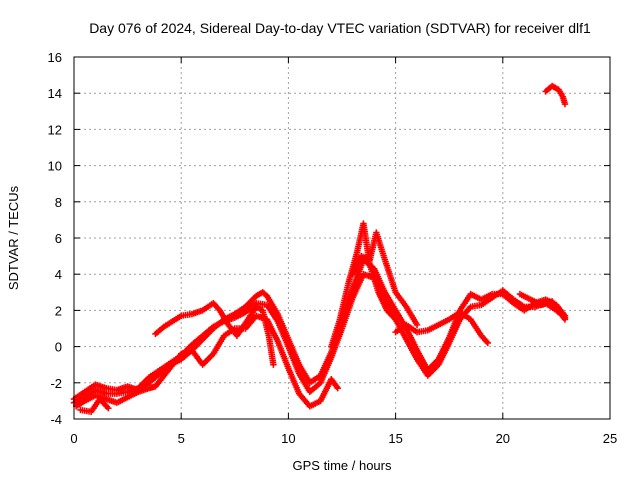  Describe the element at coordinates (55, 93) in the screenshot. I see `y-tick-label: 14` at that location.